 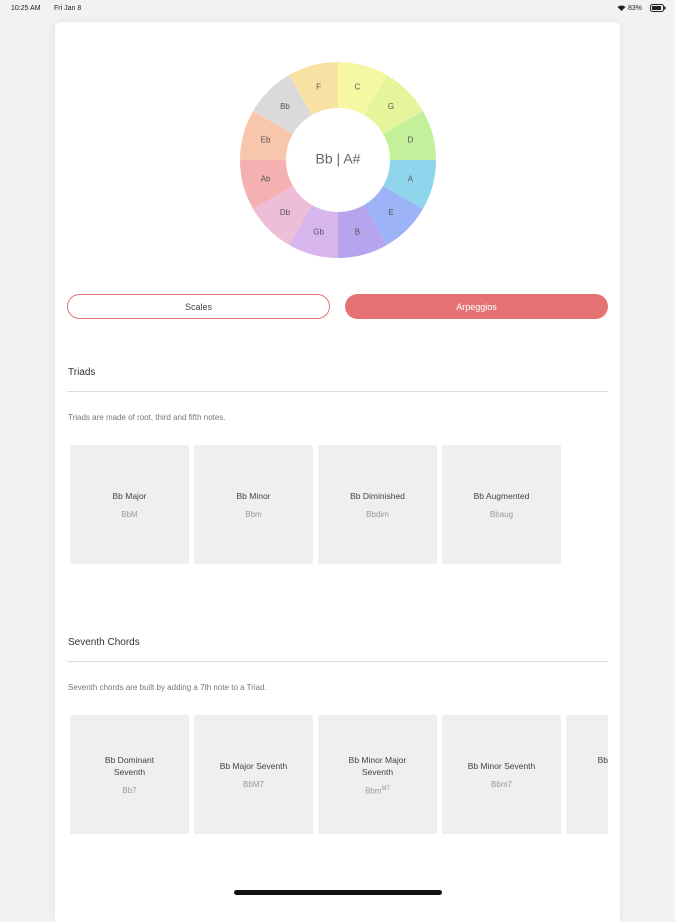 I want to click on chord-name: Bb Minor, so click(x=253, y=496).